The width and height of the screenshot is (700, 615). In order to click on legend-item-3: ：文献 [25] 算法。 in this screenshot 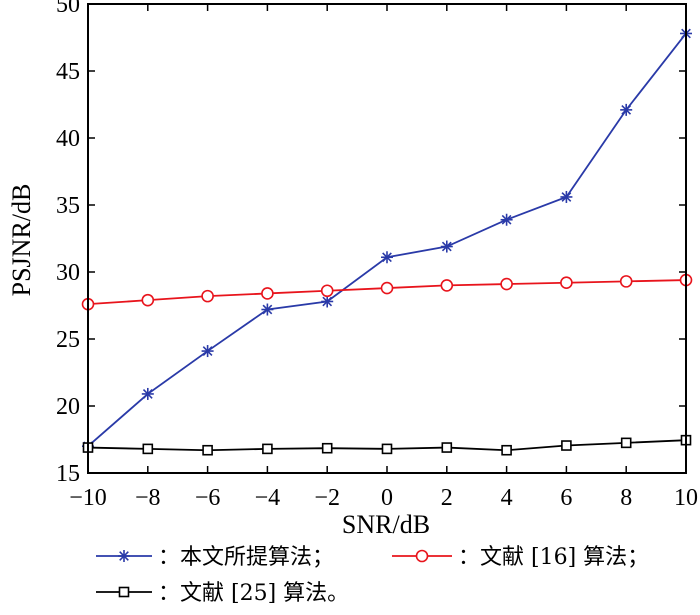, I will do `click(222, 593)`.